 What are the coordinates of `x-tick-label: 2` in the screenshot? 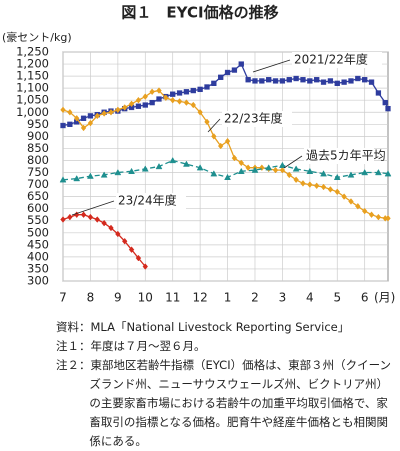 It's located at (255, 298).